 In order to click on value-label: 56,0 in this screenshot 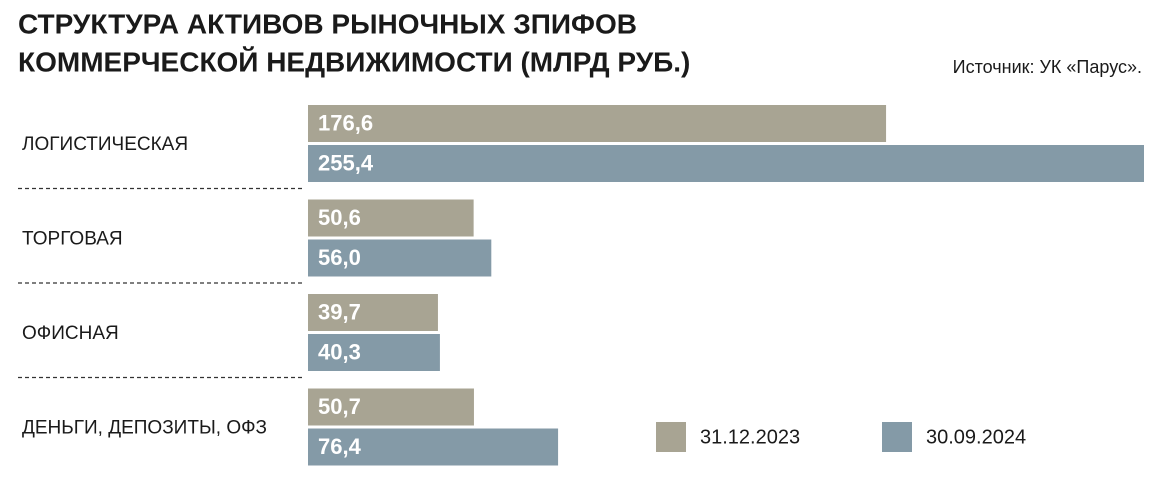, I will do `click(339, 257)`.